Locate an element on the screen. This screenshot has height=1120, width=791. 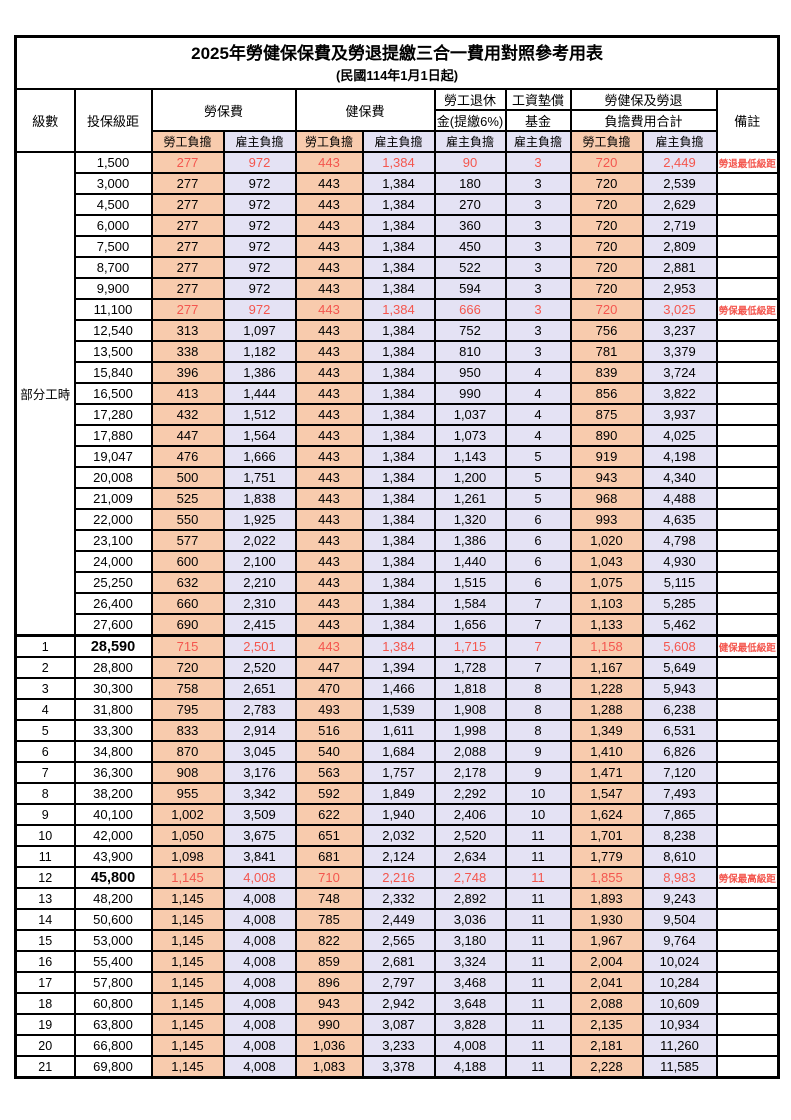
pension-employer-cell: 2,088 is located at coordinates (470, 751).